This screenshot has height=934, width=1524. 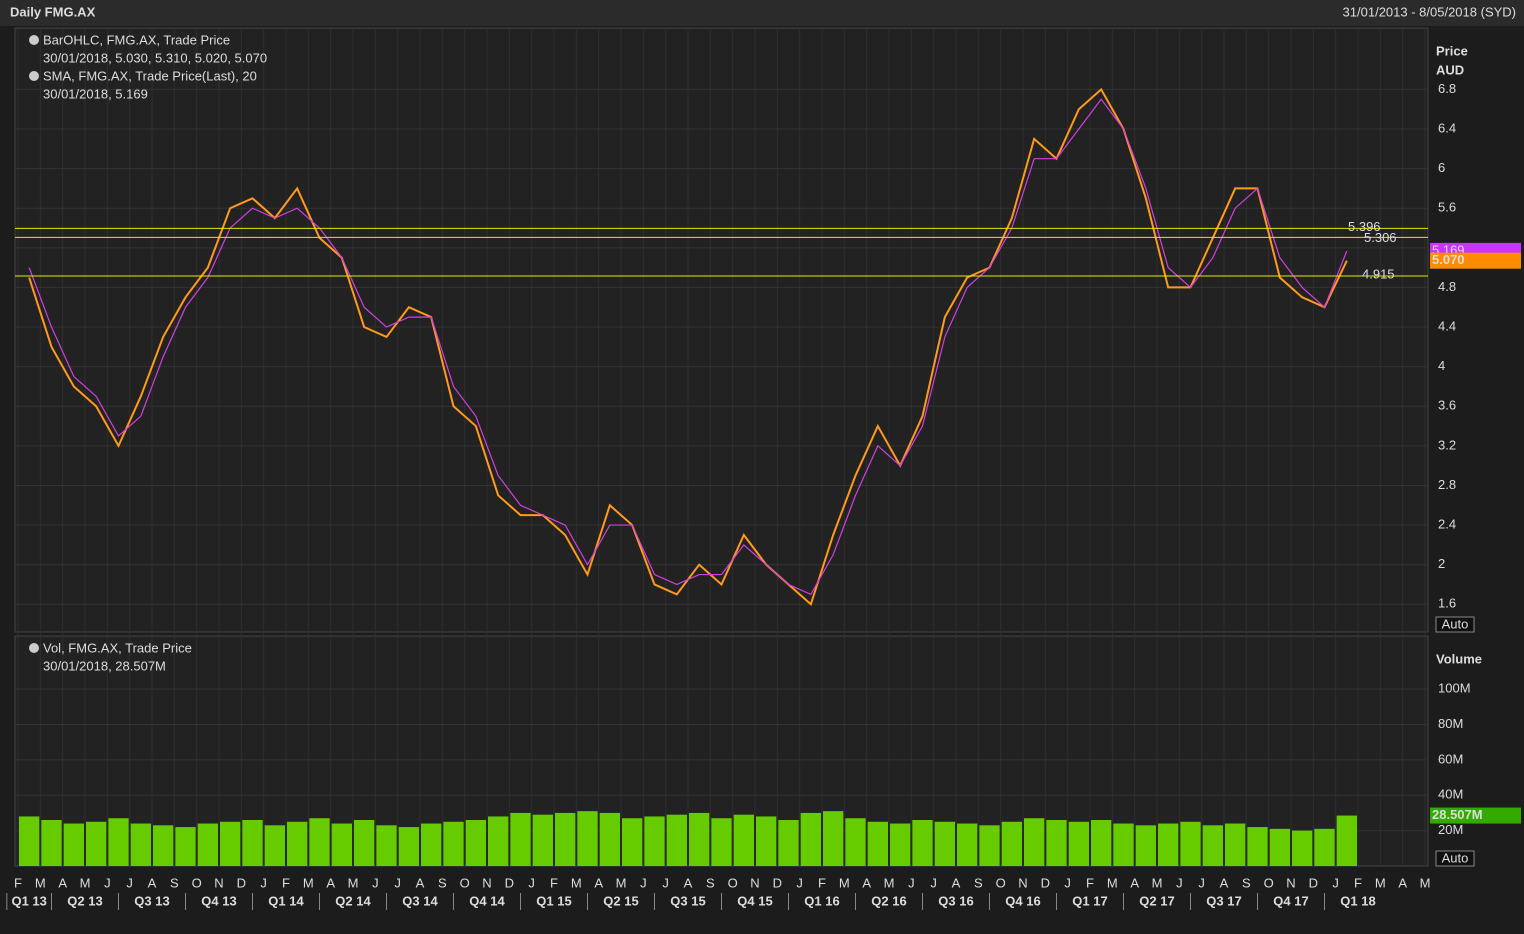 I want to click on y-tick-label: 60M, so click(x=1450, y=758).